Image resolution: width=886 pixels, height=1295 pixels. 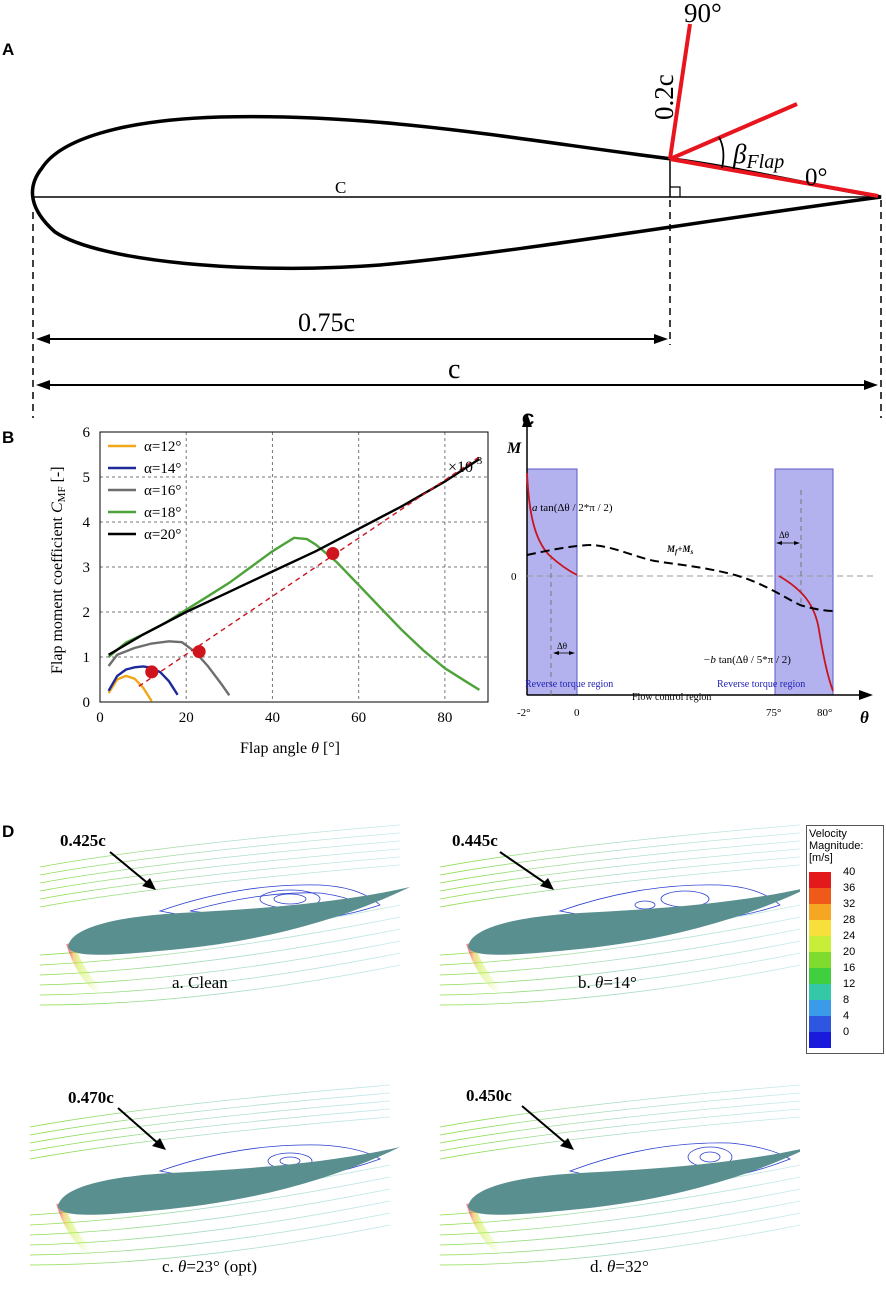 What do you see at coordinates (100, 718) in the screenshot?
I see `x-tick-label: 0` at bounding box center [100, 718].